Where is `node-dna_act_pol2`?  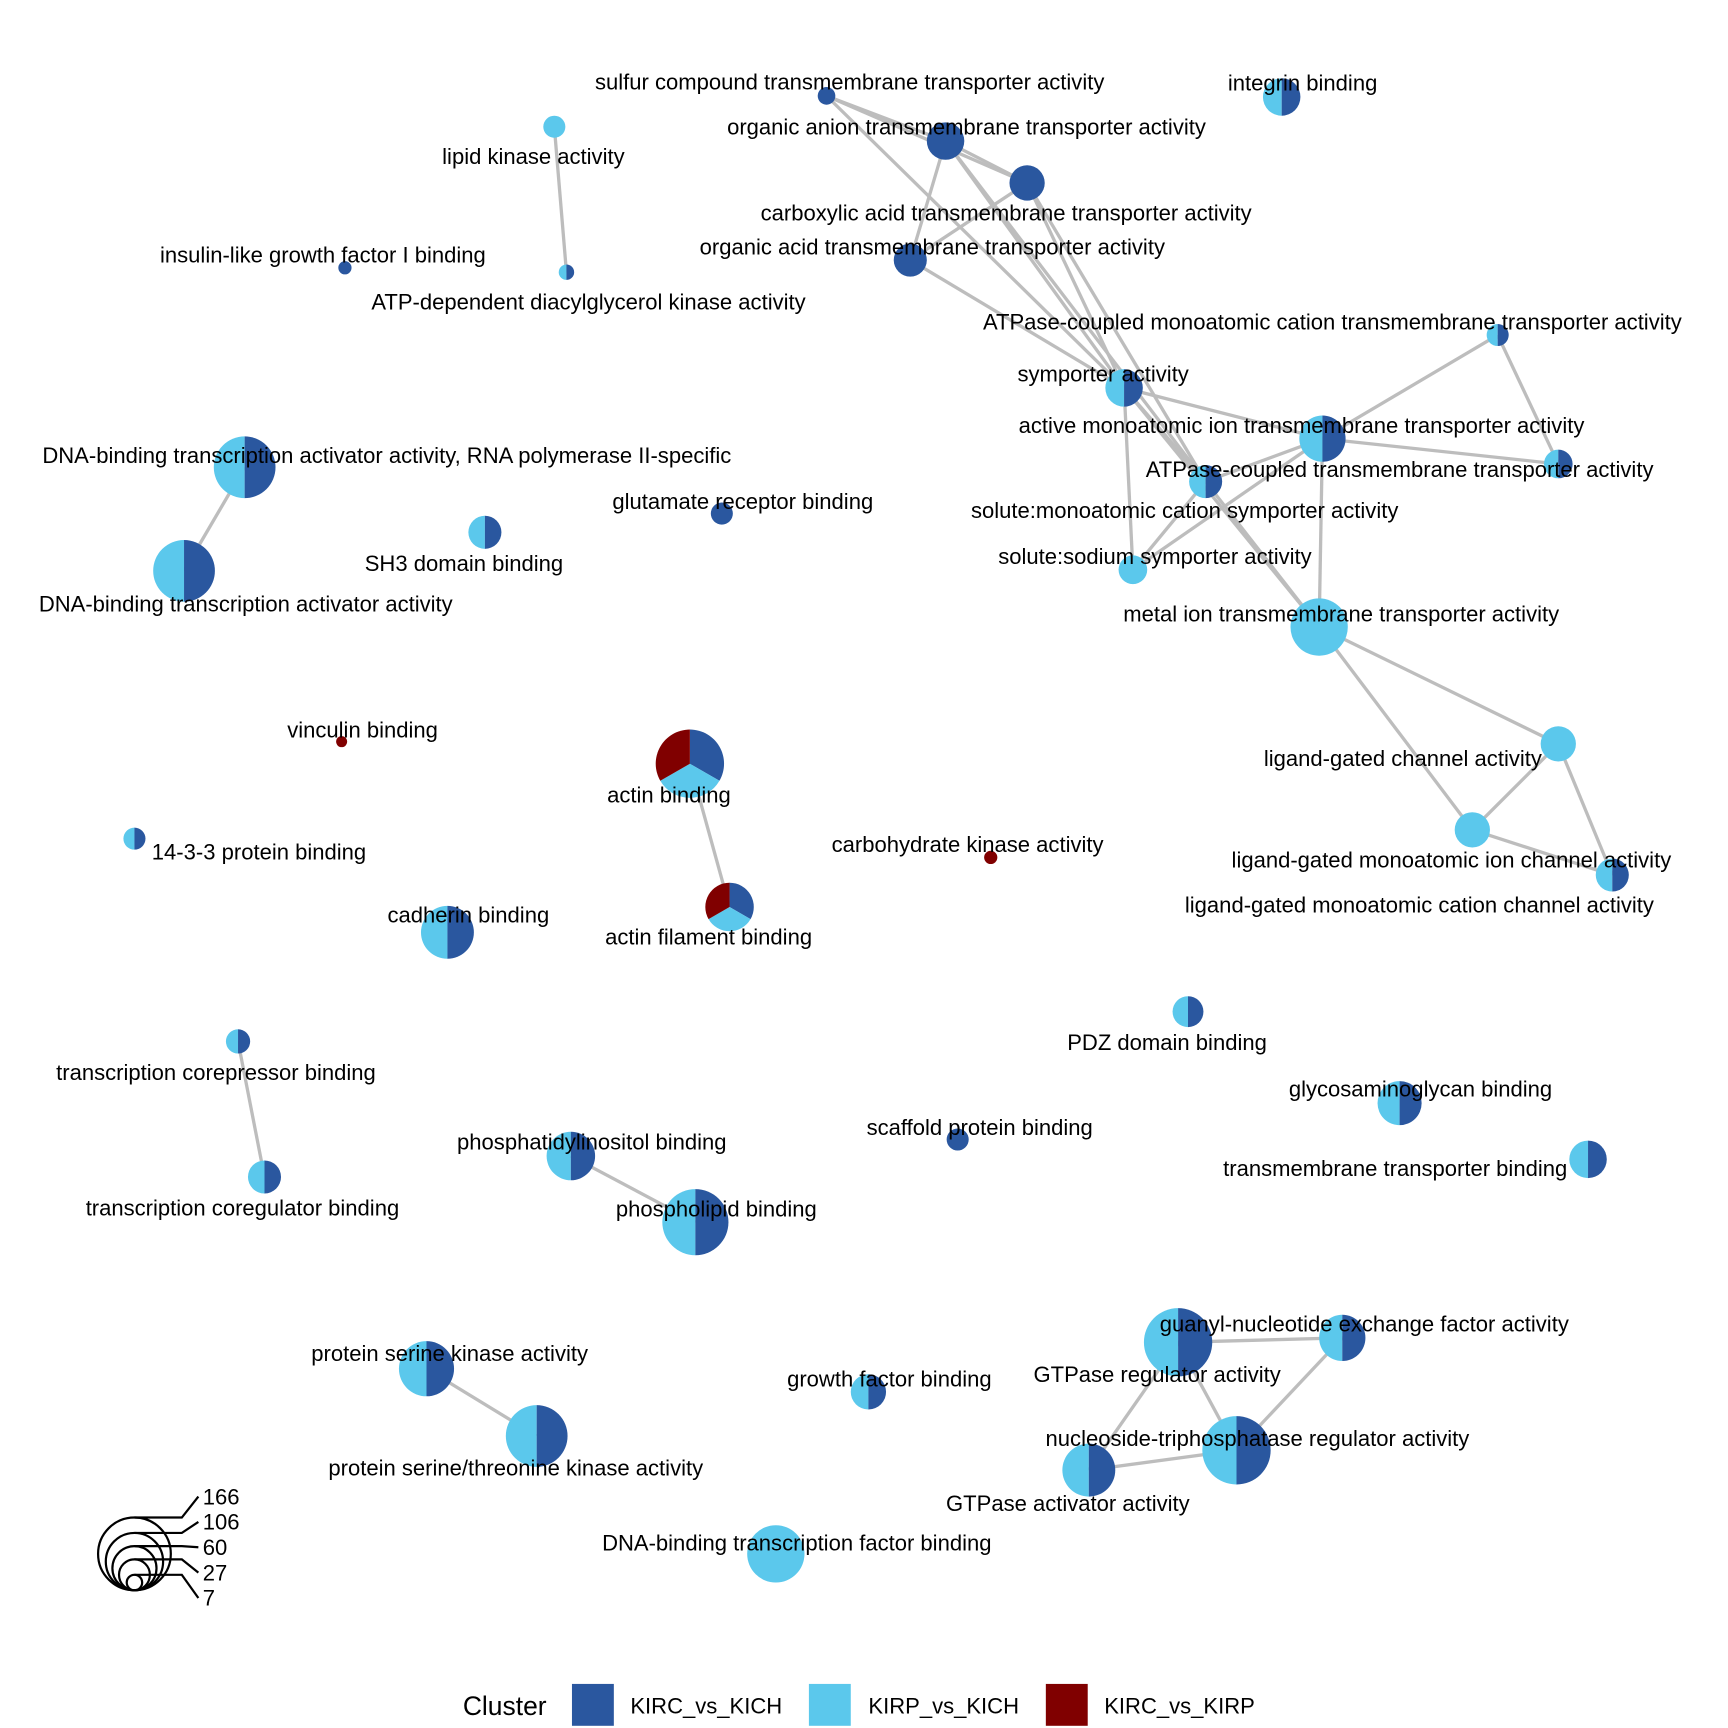
node-dna_act_pol2 is located at coordinates (244, 467).